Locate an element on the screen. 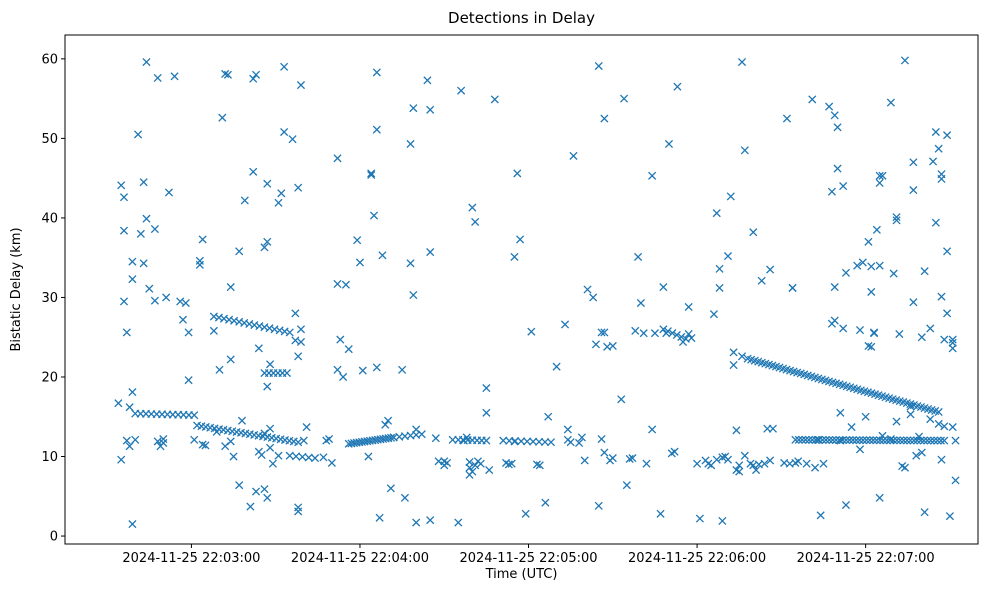  x-tick-label: 2024-11-25 22:07:00 is located at coordinates (866, 558).